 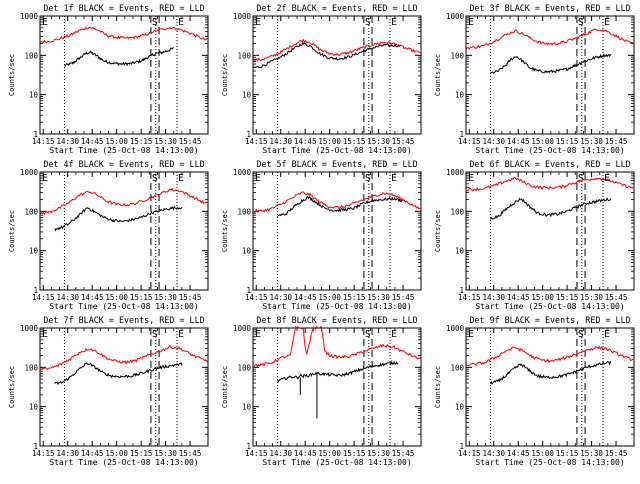 What do you see at coordinates (549, 320) in the screenshot?
I see `chart-title: Det 9f BLACK = Events, RED = LLD` at bounding box center [549, 320].